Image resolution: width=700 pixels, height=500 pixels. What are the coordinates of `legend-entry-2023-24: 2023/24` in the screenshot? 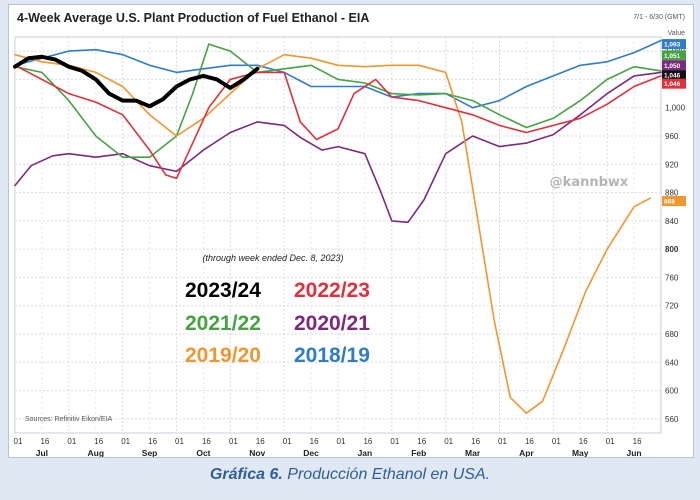 It's located at (223, 290).